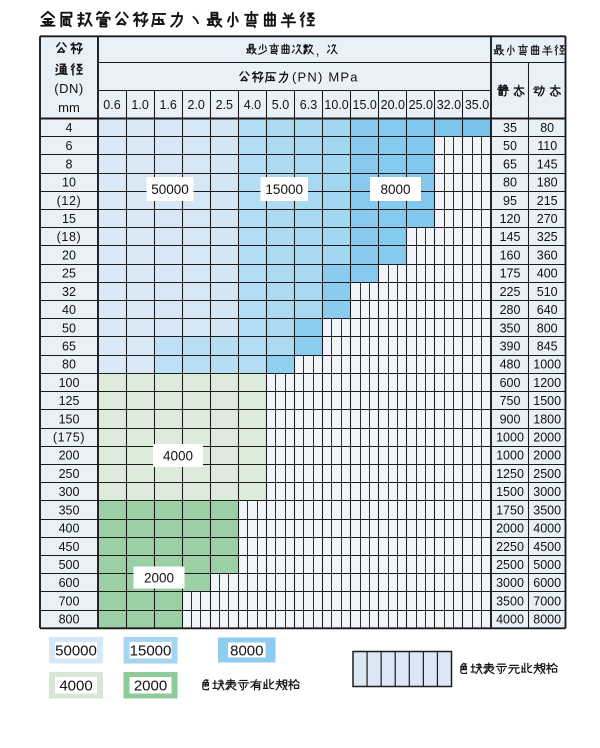 The image size is (600, 748). Describe the element at coordinates (547, 146) in the screenshot. I see `svg-text: 110` at that location.